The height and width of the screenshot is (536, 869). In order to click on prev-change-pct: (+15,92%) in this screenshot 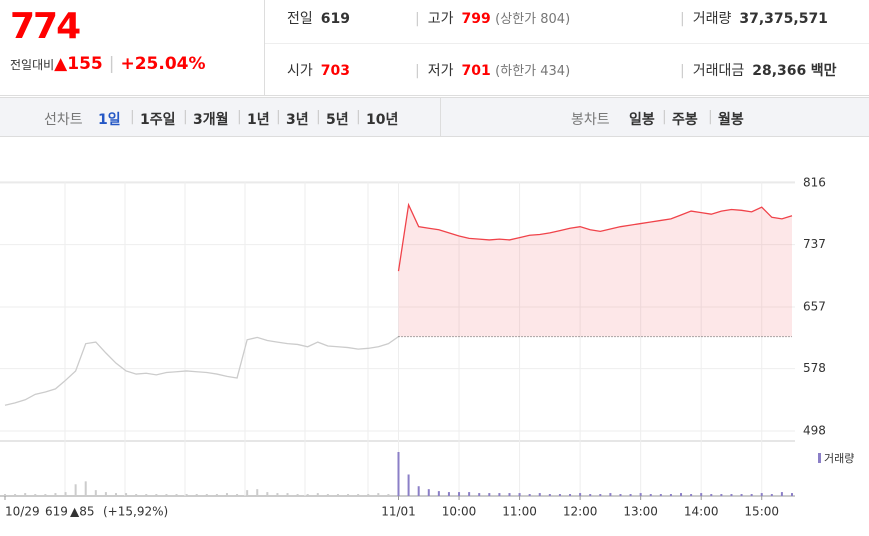, I will do `click(135, 512)`.